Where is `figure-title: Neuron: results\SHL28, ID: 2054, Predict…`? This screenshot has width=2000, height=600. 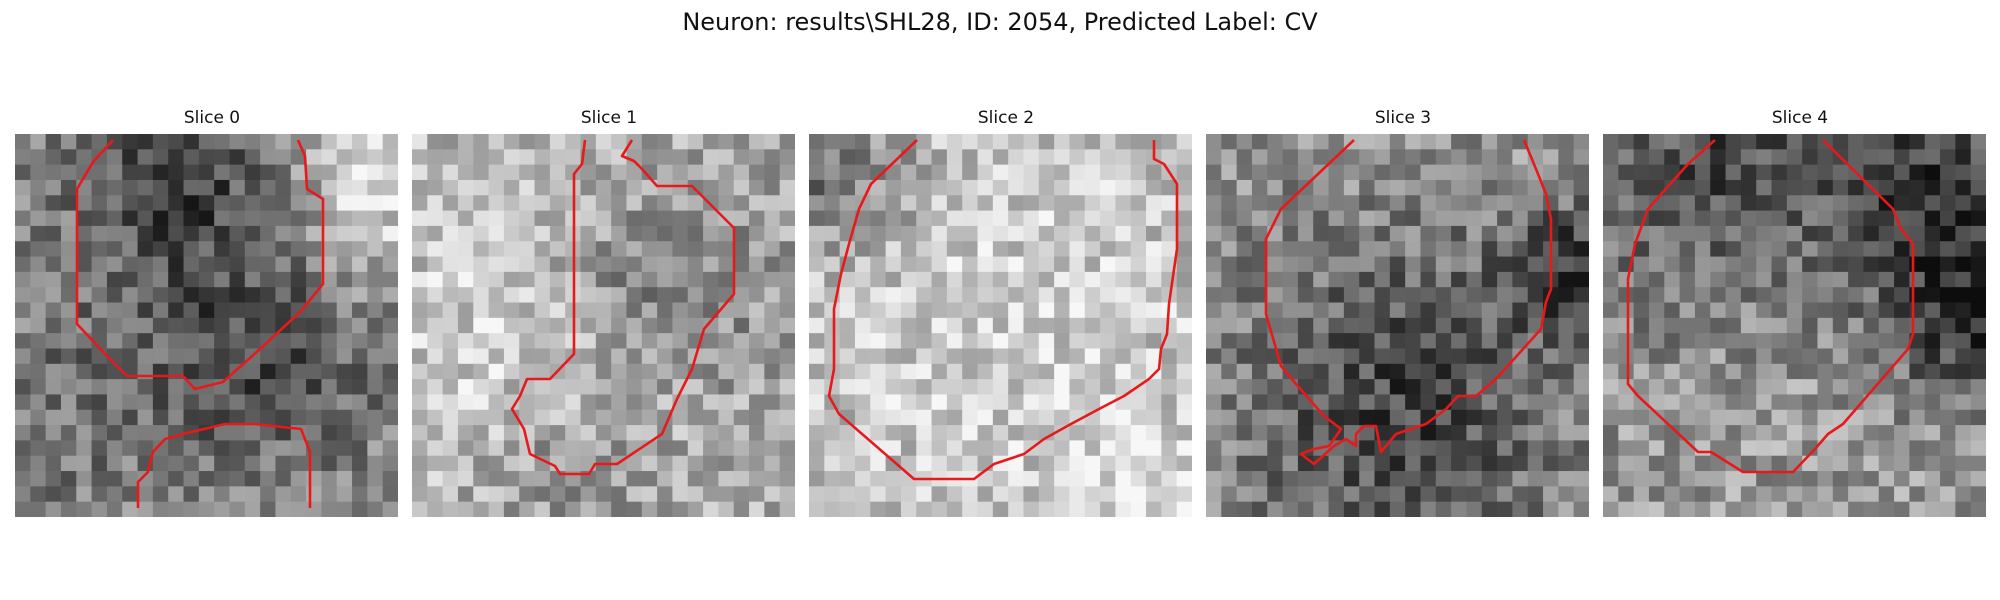
figure-title: Neuron: results\SHL28, ID: 2054, Predict… is located at coordinates (1000, 22).